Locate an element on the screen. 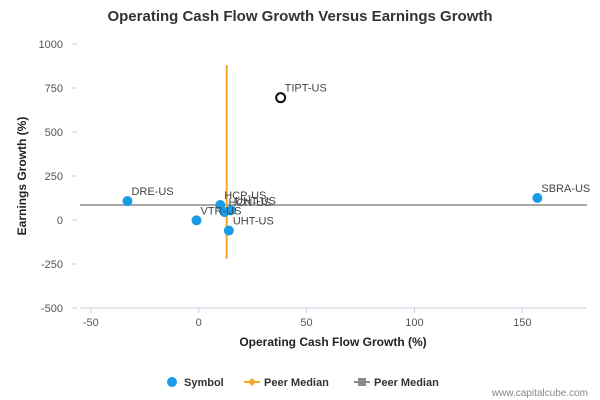 Image resolution: width=600 pixels, height=400 pixels. y-axis-ticks: 1000 750 500 250 0 -250 -500 is located at coordinates (58, 177).